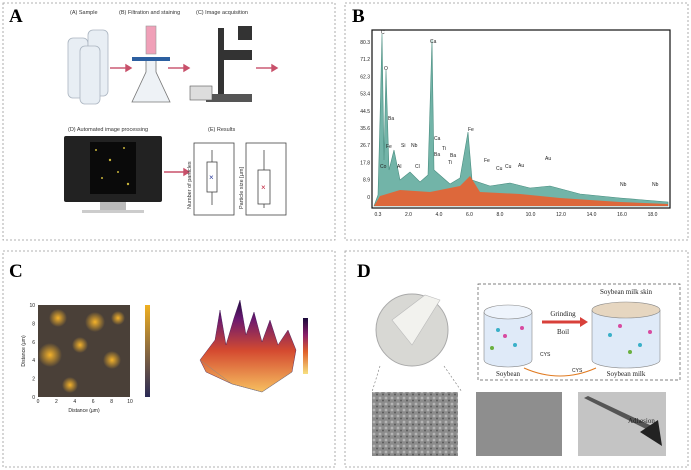 The image size is (691, 470). I want to click on y-tick-label: 6, so click(33, 343).